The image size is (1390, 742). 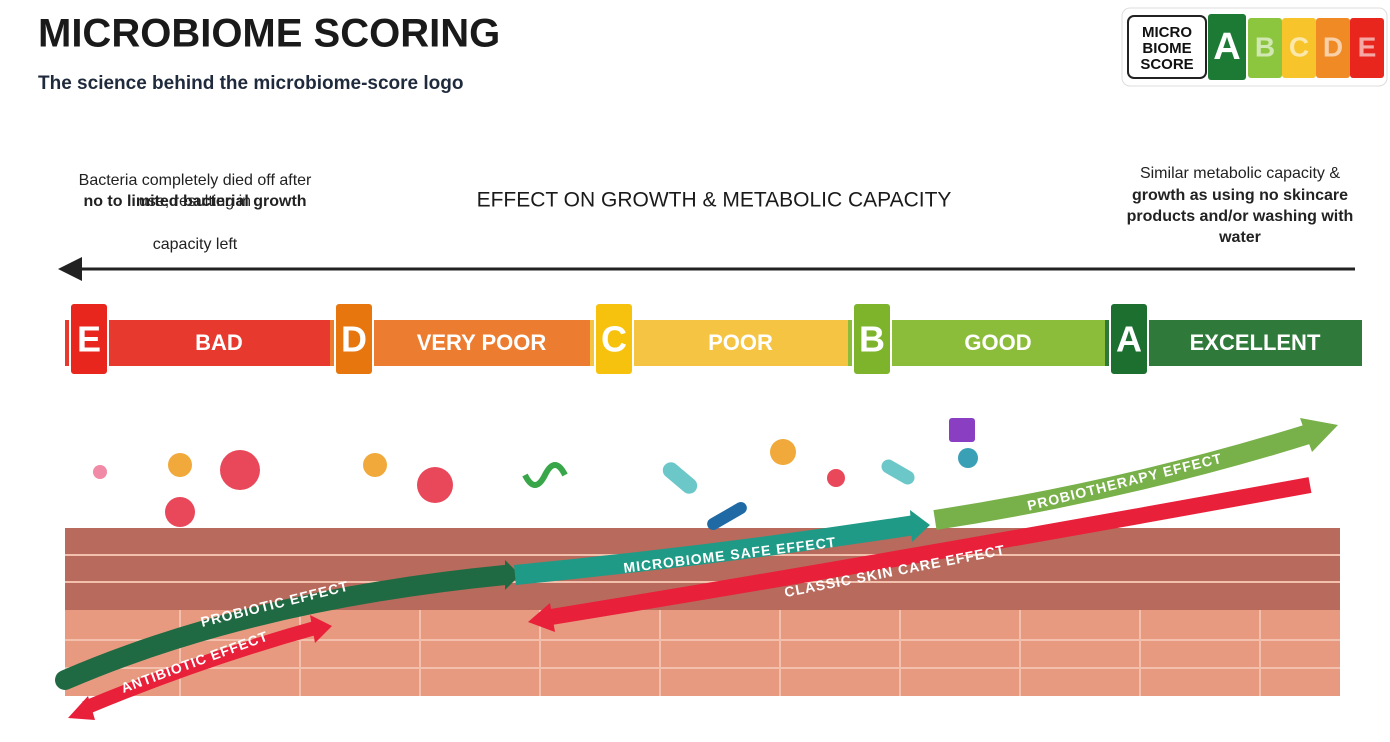 I want to click on note-line: growth as using no skincare, so click(x=1240, y=195).